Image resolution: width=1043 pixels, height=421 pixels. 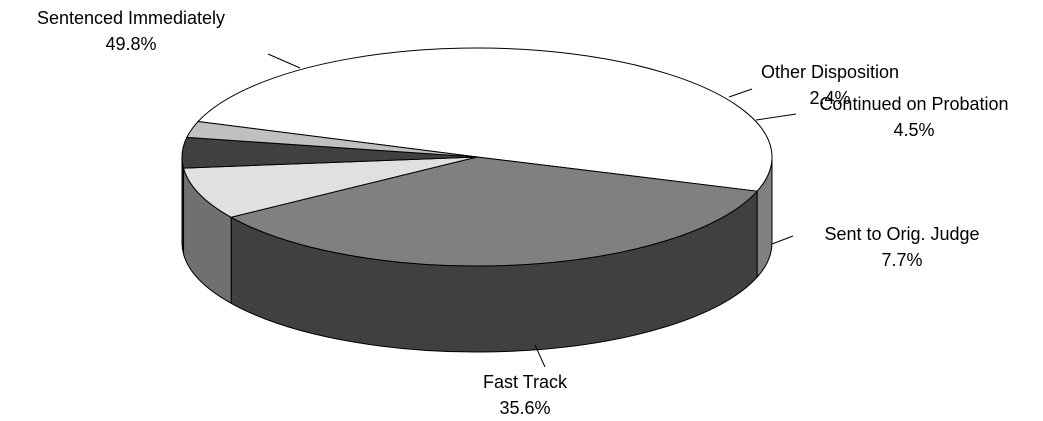 I want to click on slice-value-fast-track: 35.6%, so click(x=524, y=408).